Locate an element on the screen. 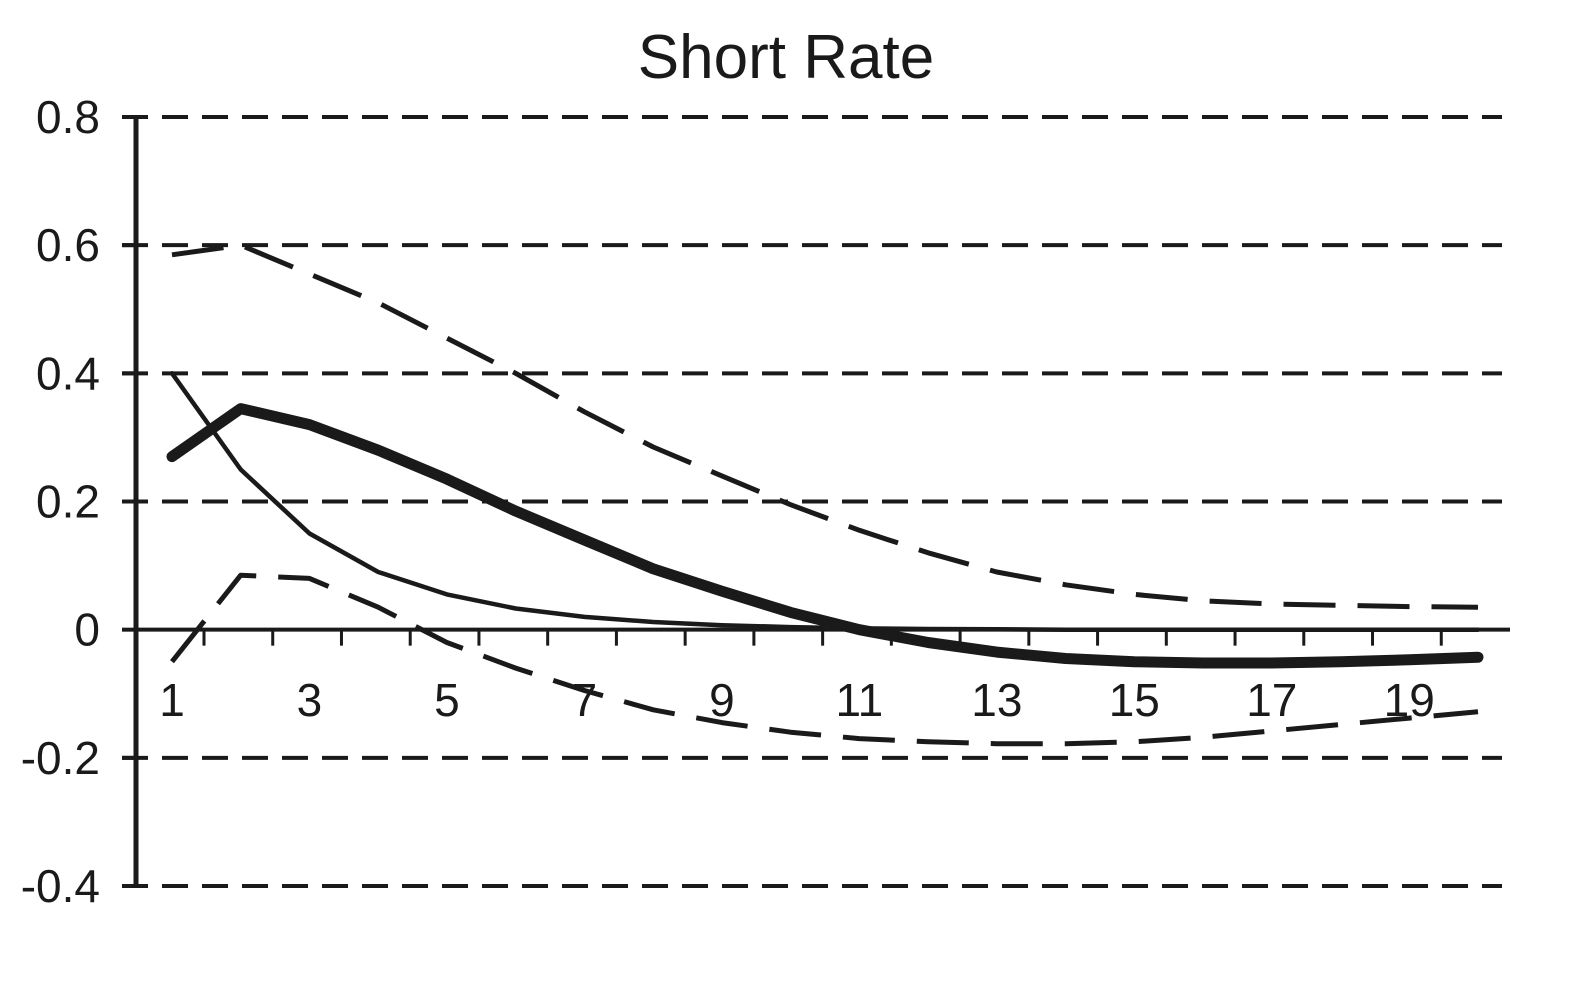  x-tick-label: 13 is located at coordinates (996, 700).